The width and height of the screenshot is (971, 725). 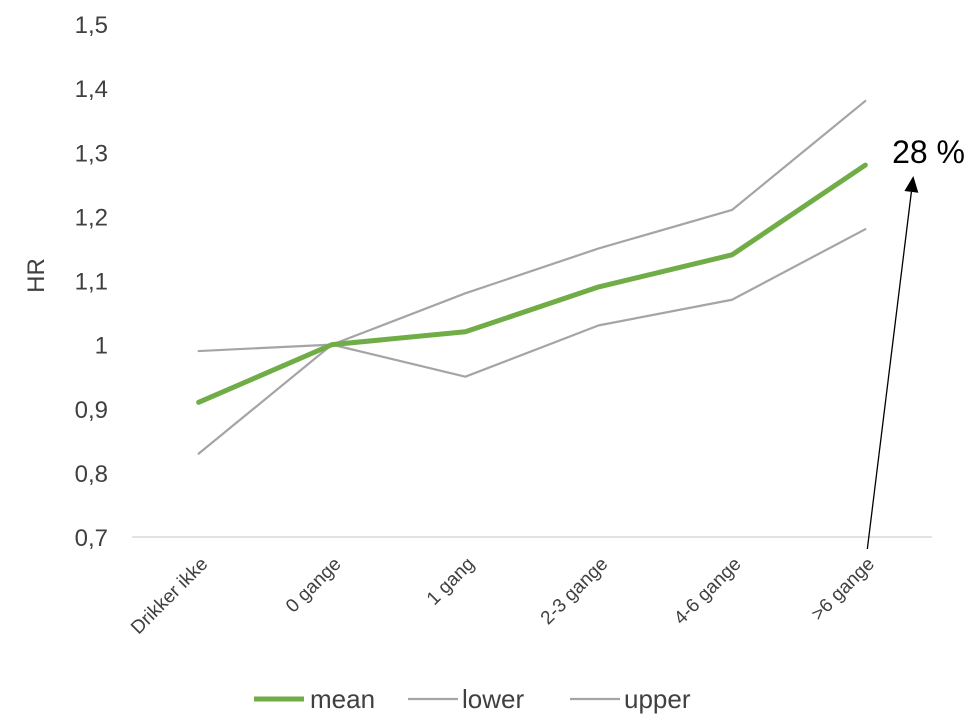 I want to click on x-category-label: >6 gange, so click(x=843, y=589).